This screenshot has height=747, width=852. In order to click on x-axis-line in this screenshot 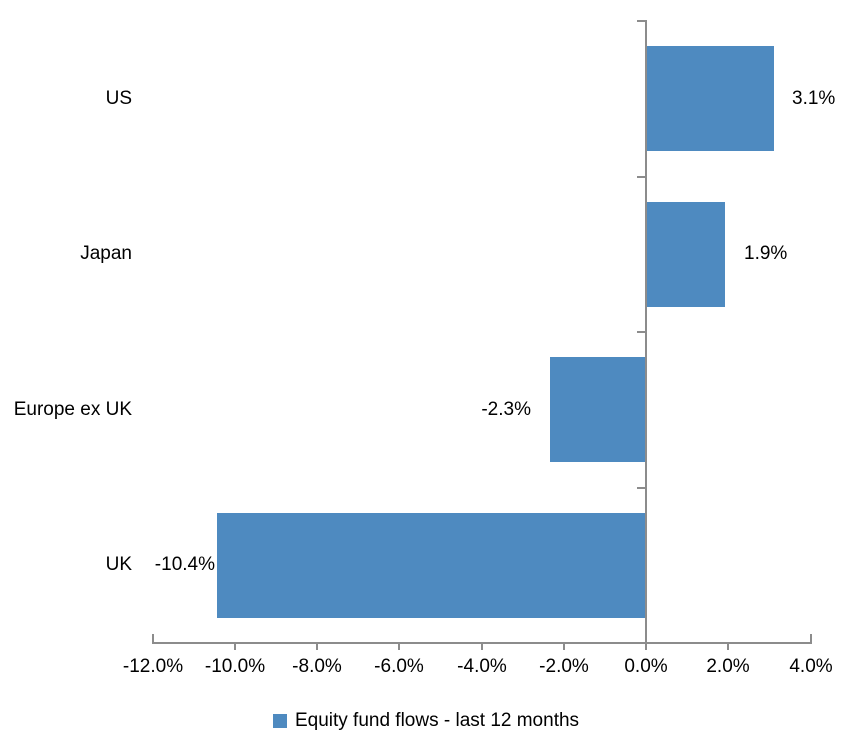, I will do `click(481, 643)`.